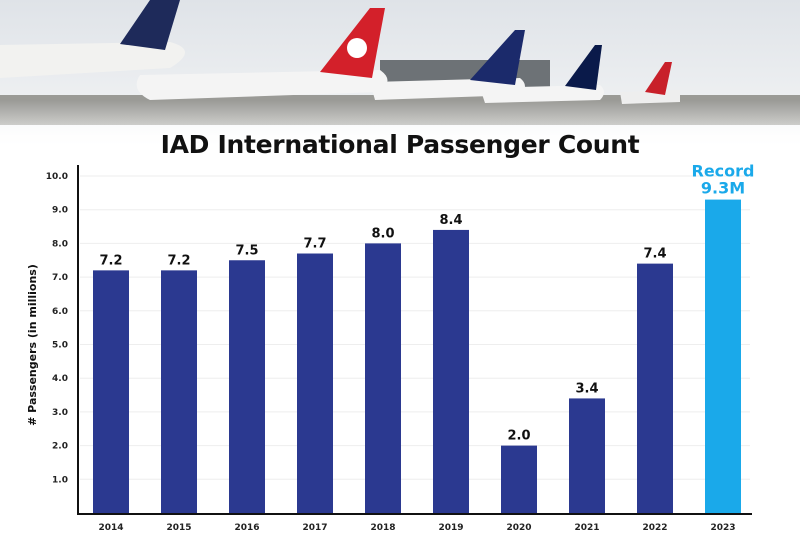 This screenshot has width=800, height=560. Describe the element at coordinates (382, 233) in the screenshot. I see `data-label: 8.0` at that location.